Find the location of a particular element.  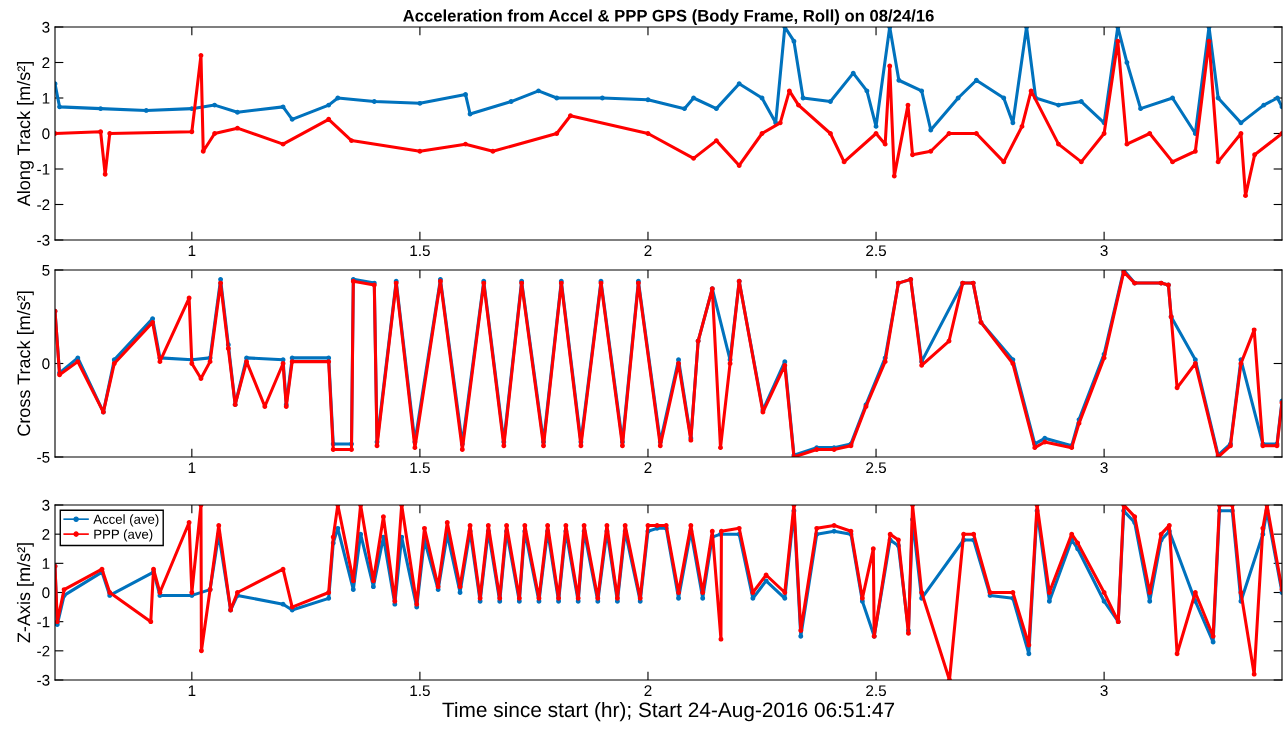

y-tick-label: 5 is located at coordinates (46, 270).